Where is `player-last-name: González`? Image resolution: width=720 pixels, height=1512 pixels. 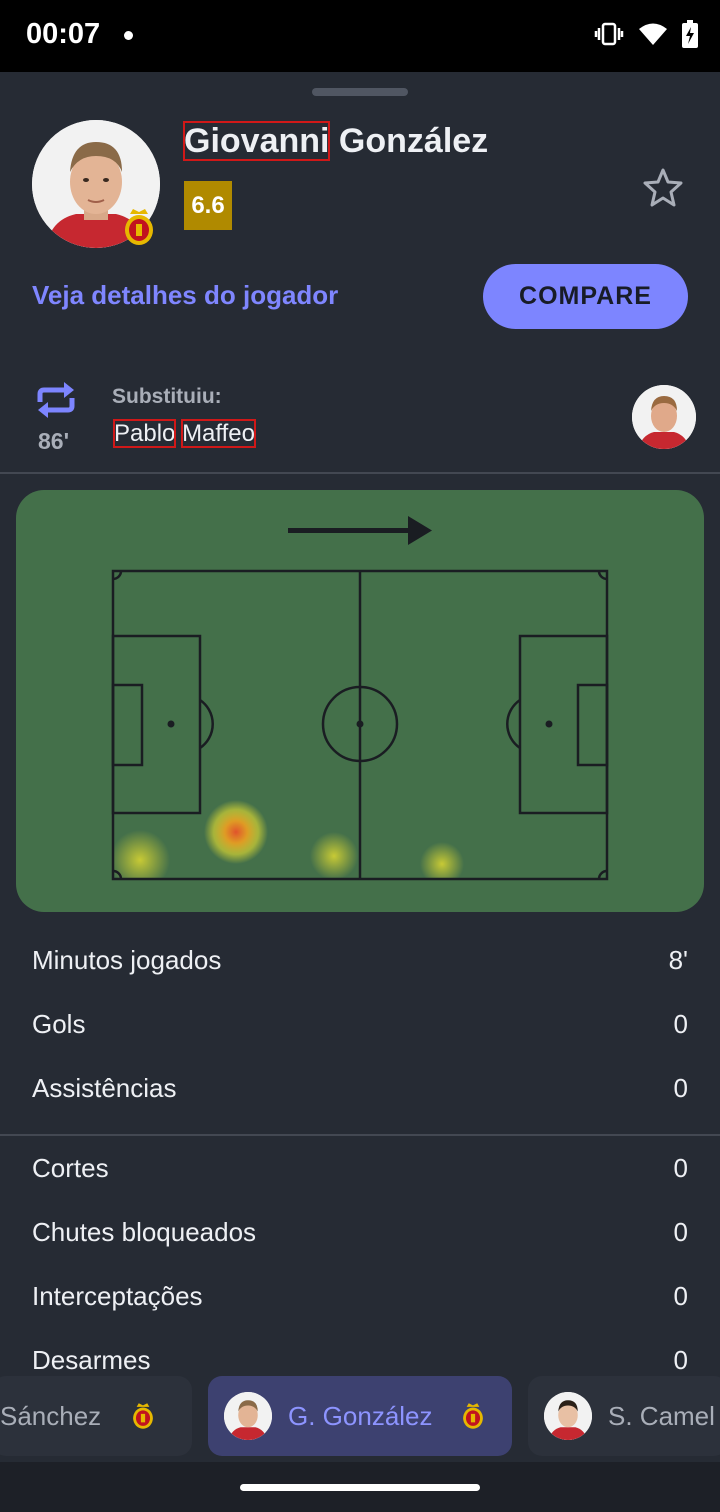
player-last-name: González is located at coordinates (413, 141).